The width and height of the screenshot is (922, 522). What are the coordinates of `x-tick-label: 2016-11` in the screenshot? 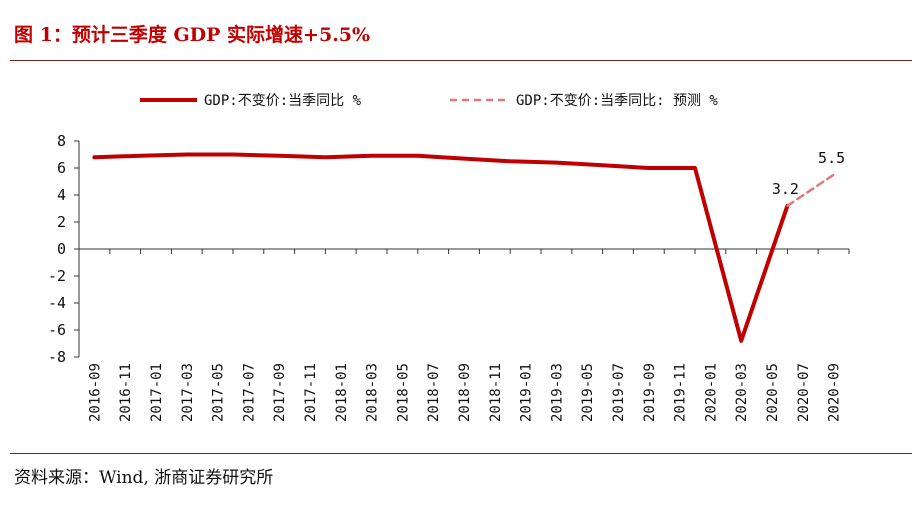 It's located at (126, 392).